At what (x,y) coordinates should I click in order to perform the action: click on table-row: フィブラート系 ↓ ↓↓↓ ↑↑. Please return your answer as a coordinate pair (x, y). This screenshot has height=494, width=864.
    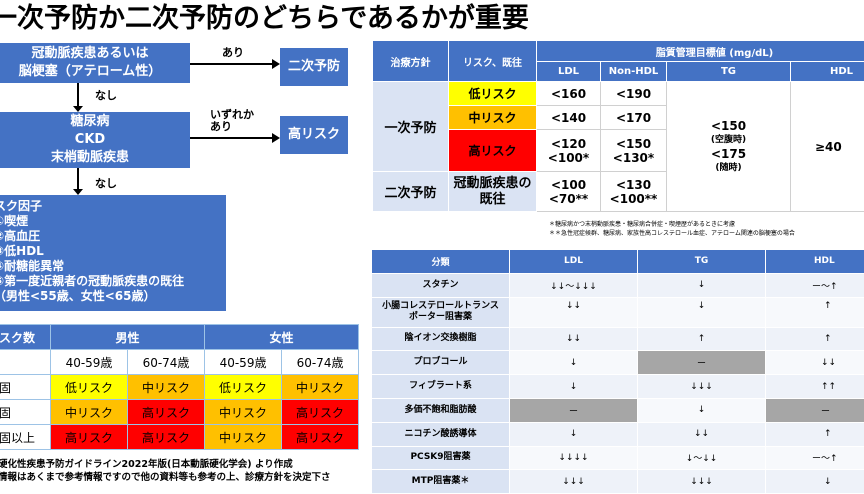
    Looking at the image, I should click on (618, 387).